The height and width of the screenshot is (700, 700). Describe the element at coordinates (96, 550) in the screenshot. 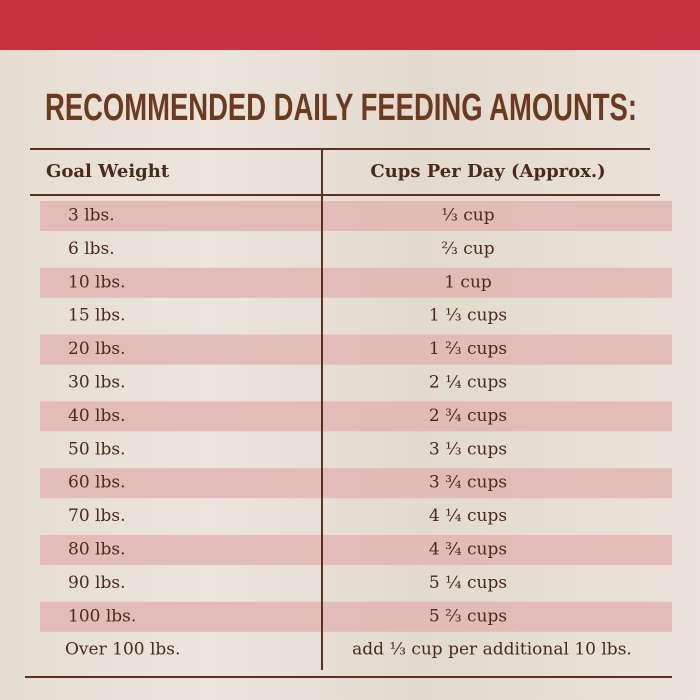

I see `weight-cell: 80 lbs.` at that location.